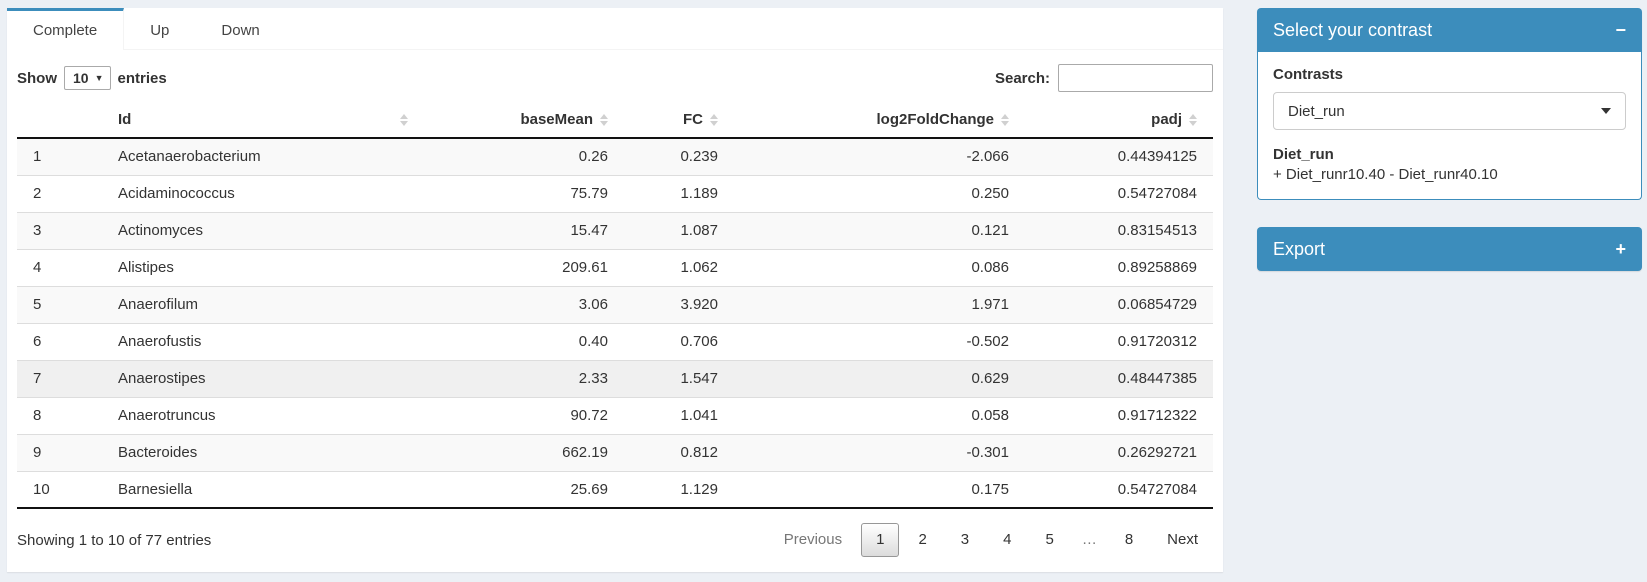  I want to click on cell-rownum: 8, so click(37, 415).